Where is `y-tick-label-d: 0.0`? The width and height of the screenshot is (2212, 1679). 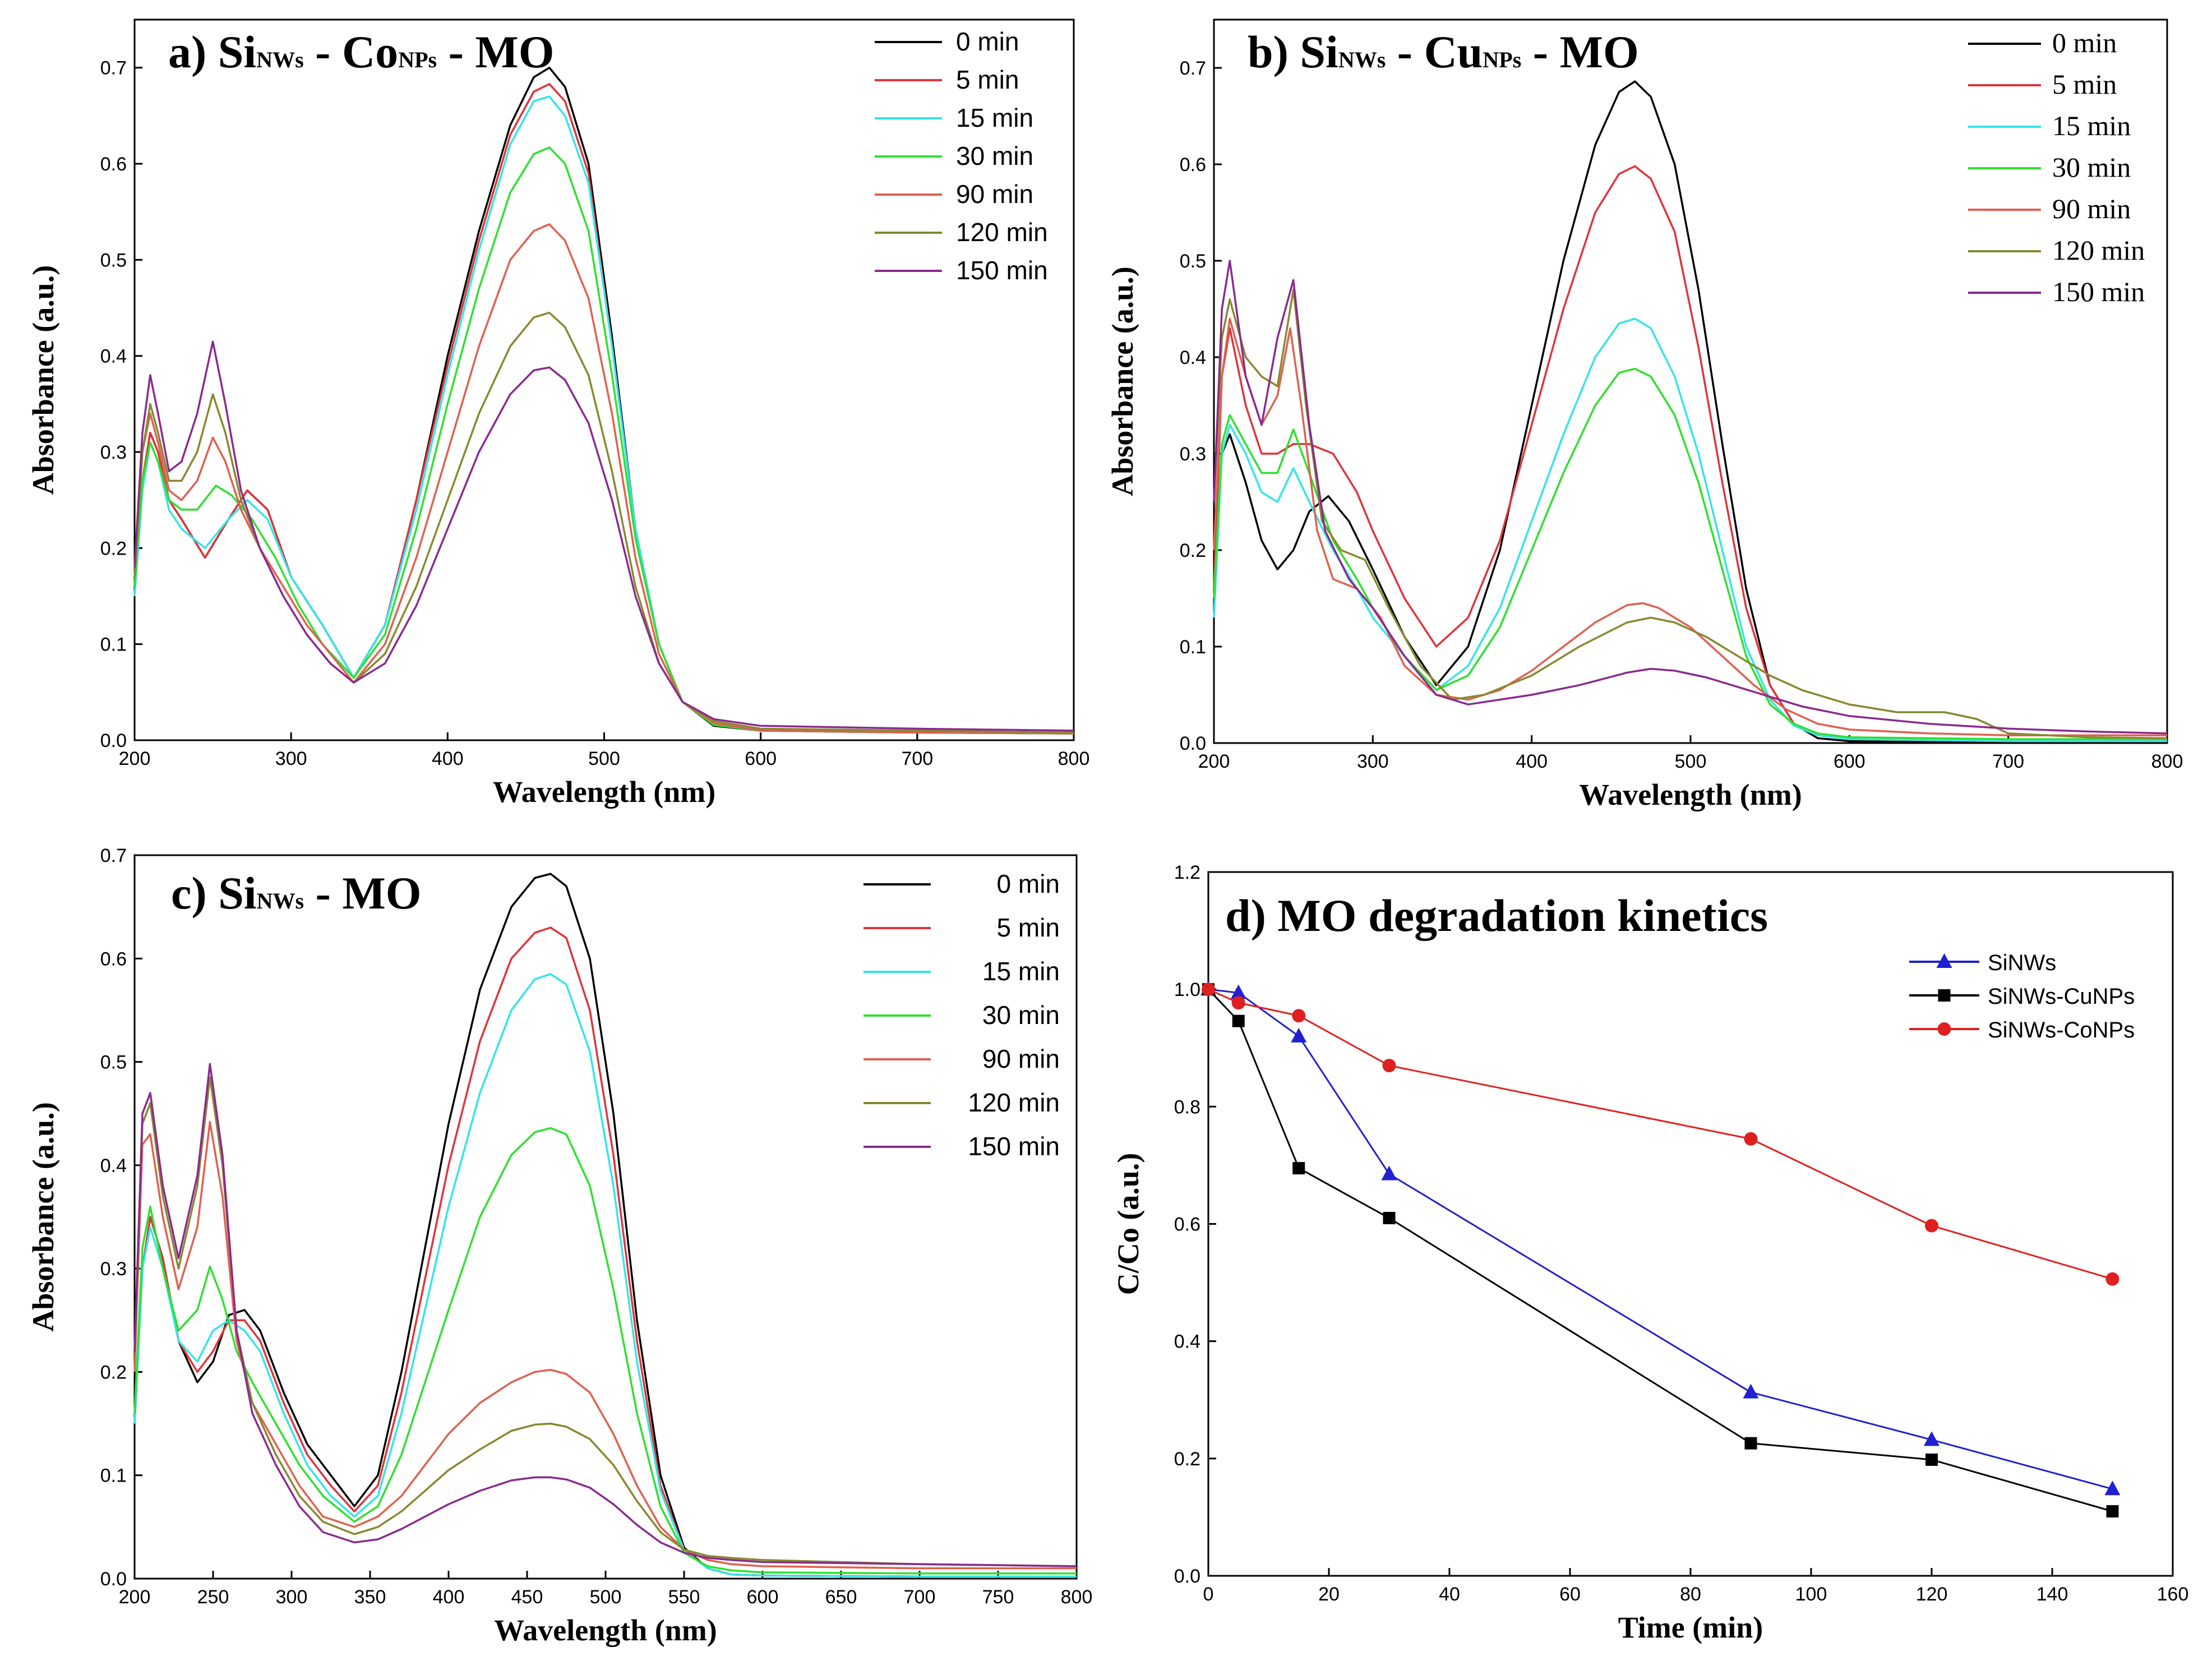
y-tick-label-d: 0.0 is located at coordinates (1187, 1576).